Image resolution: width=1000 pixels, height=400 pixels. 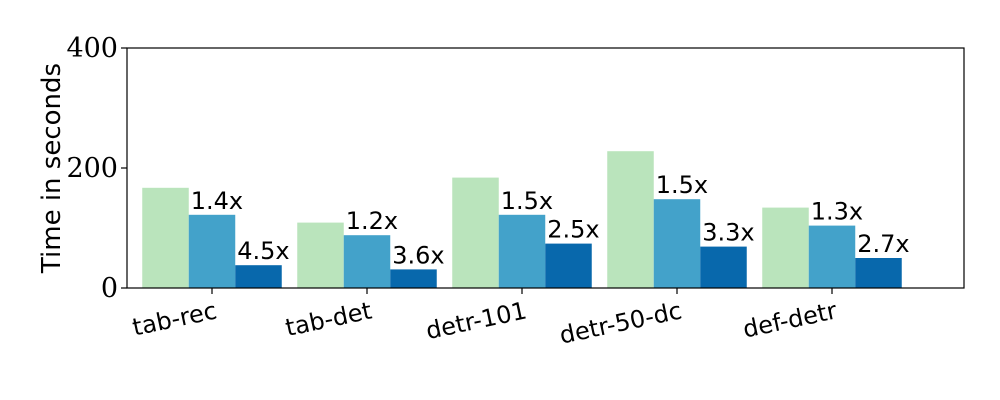 I want to click on data-label-def-detr-series-2: 1.3x, so click(x=837, y=212).